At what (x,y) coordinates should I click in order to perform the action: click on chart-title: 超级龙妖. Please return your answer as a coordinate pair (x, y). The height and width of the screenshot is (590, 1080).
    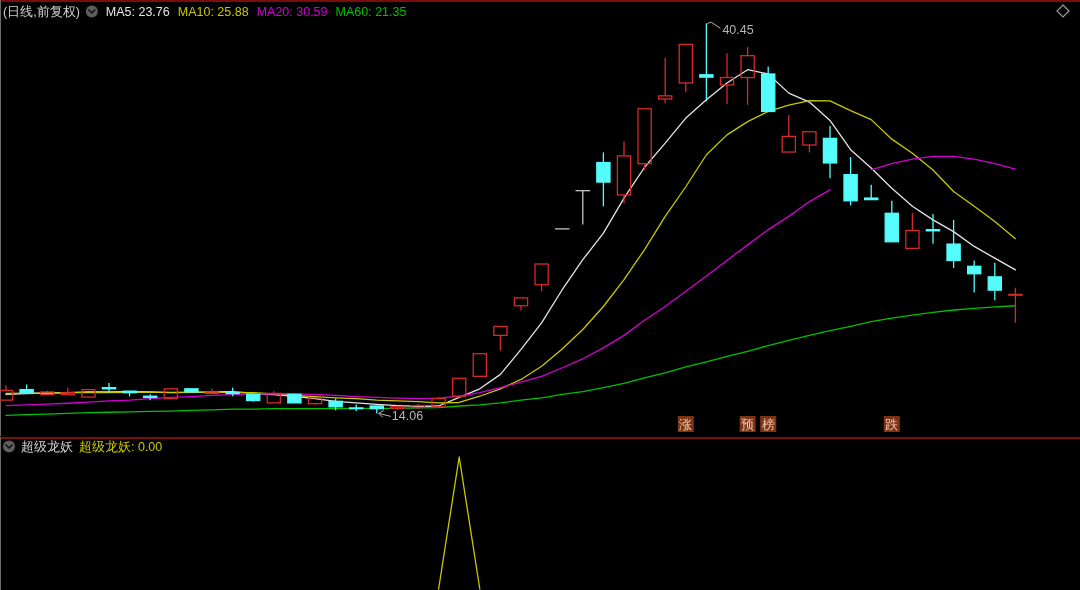
    Looking at the image, I should click on (47, 447).